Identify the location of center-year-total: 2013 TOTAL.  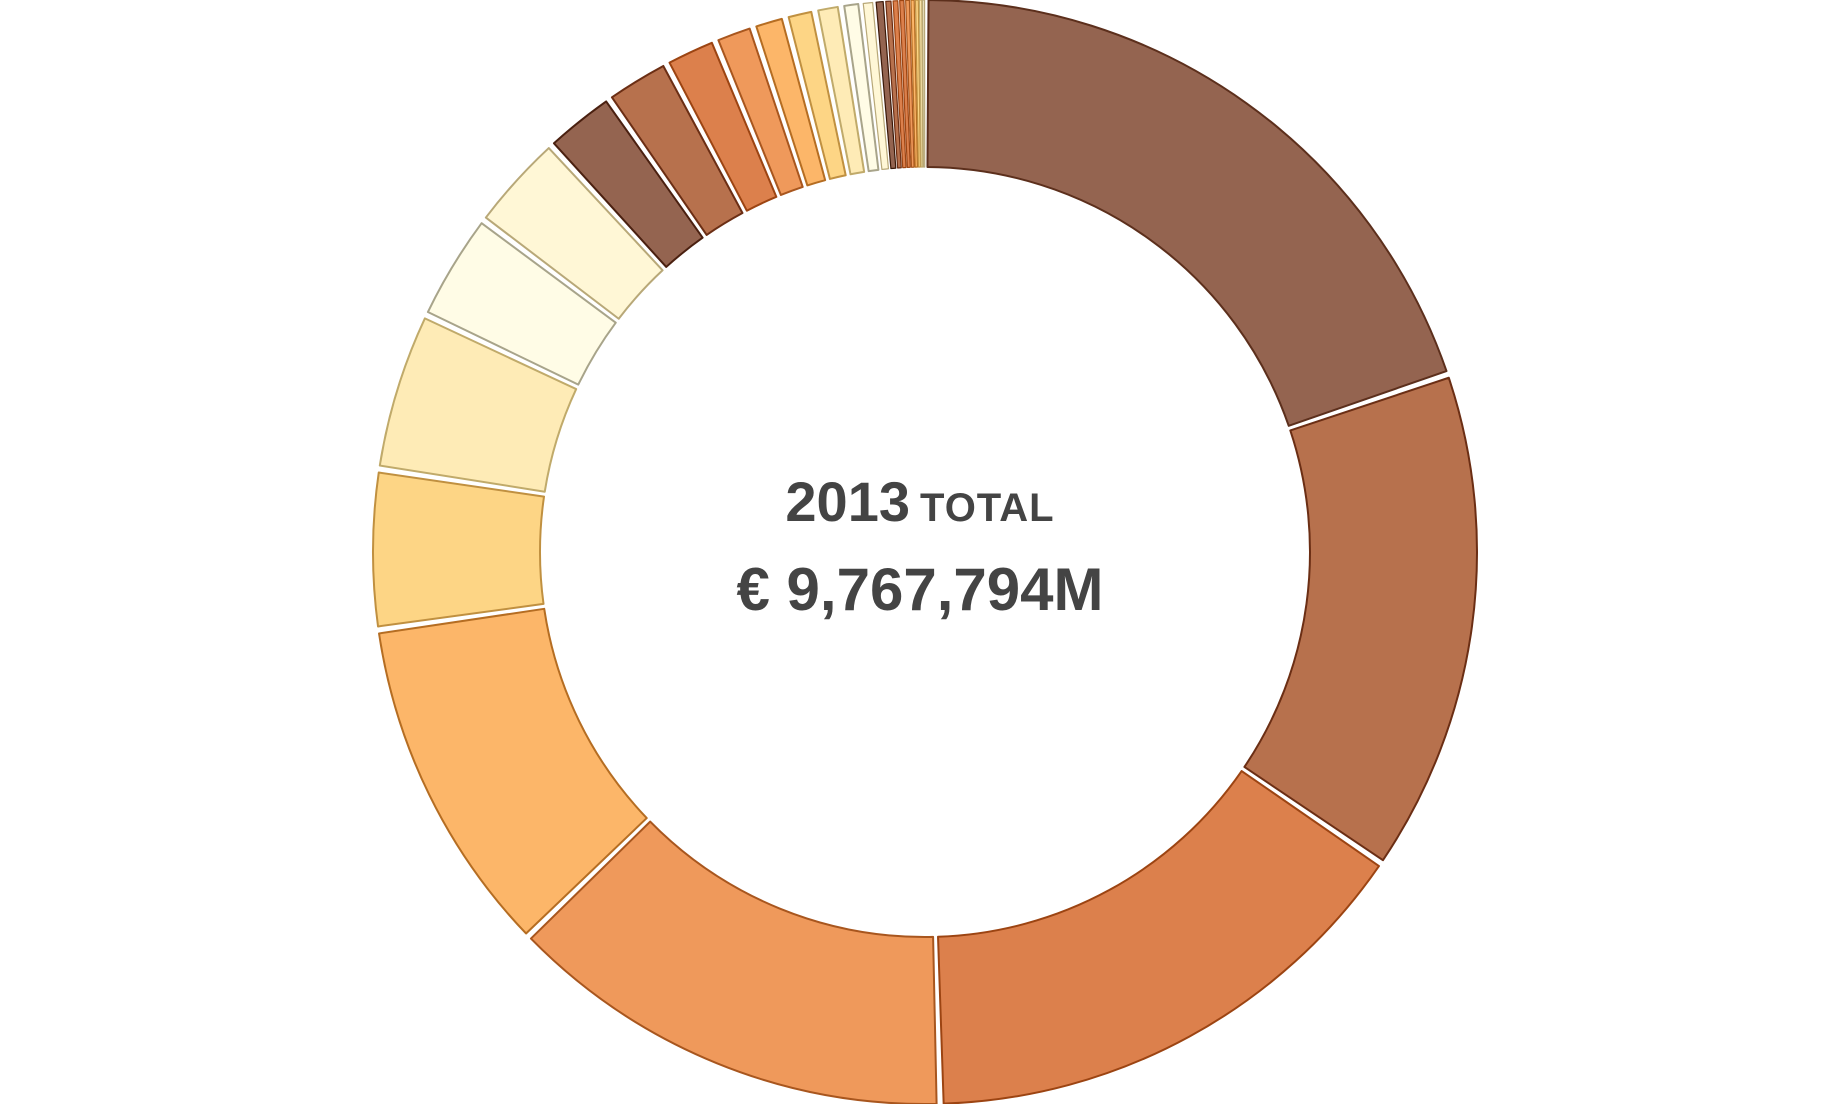
(920, 505).